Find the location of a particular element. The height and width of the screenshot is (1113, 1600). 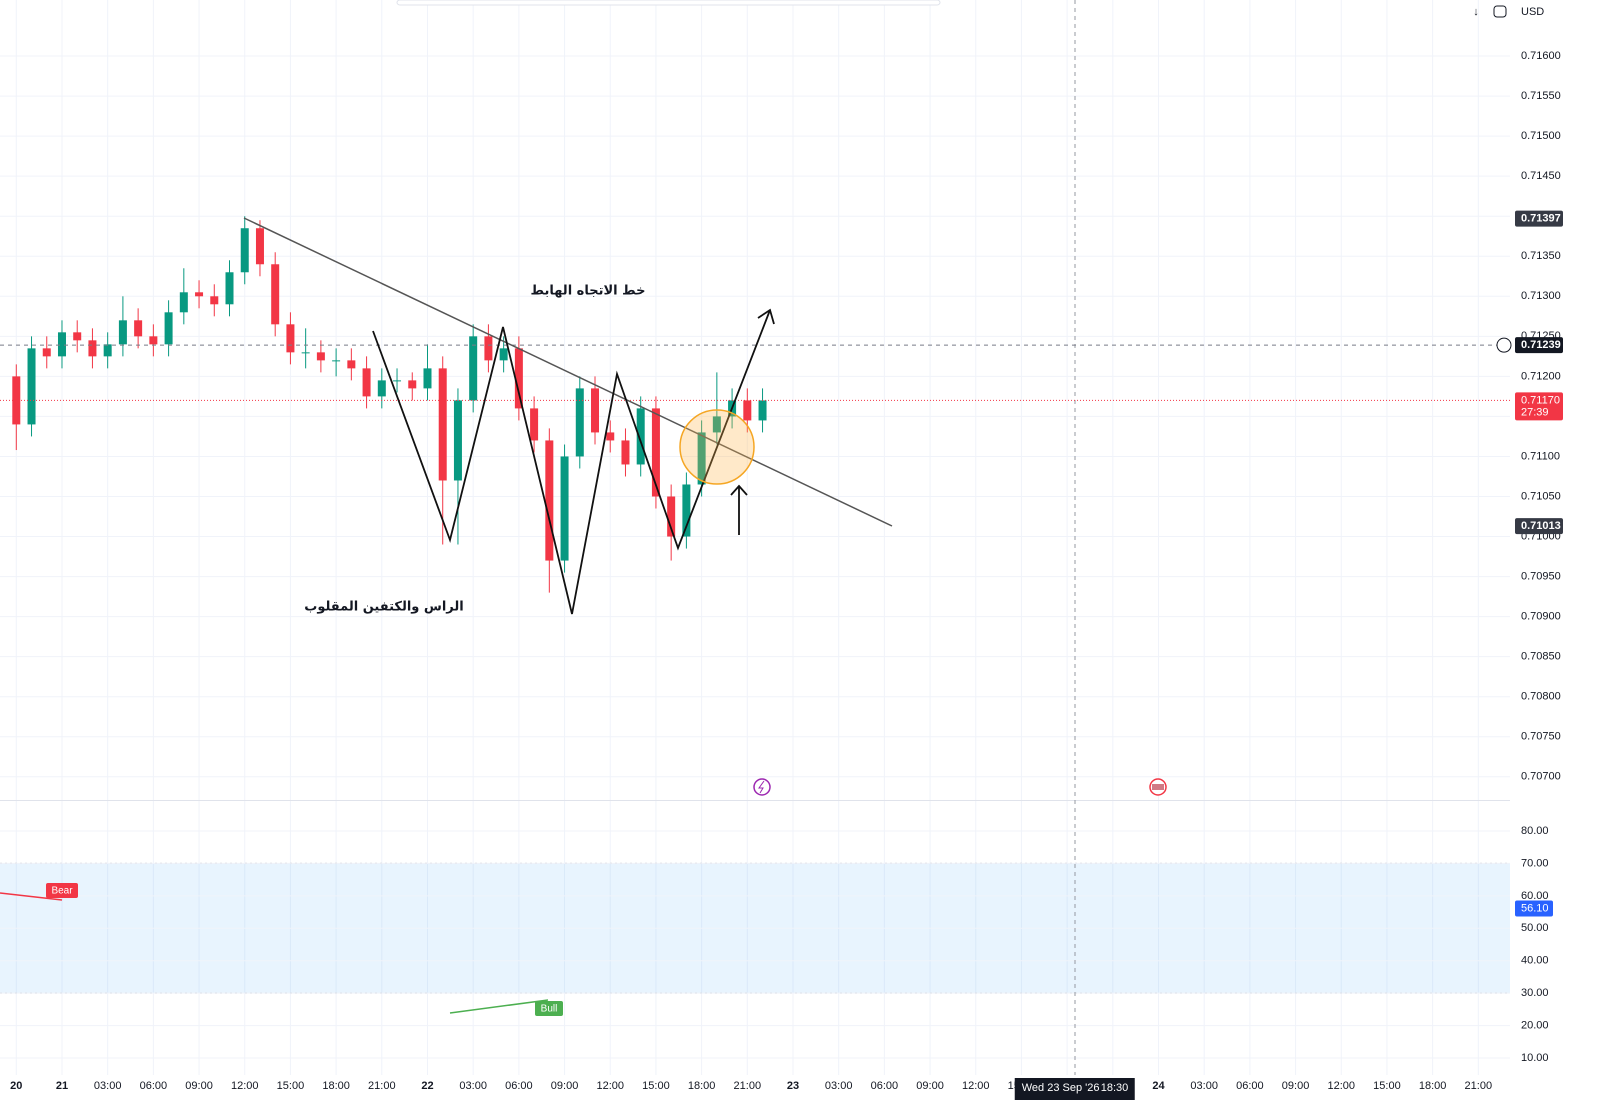

bear-label-bg is located at coordinates (62, 890).